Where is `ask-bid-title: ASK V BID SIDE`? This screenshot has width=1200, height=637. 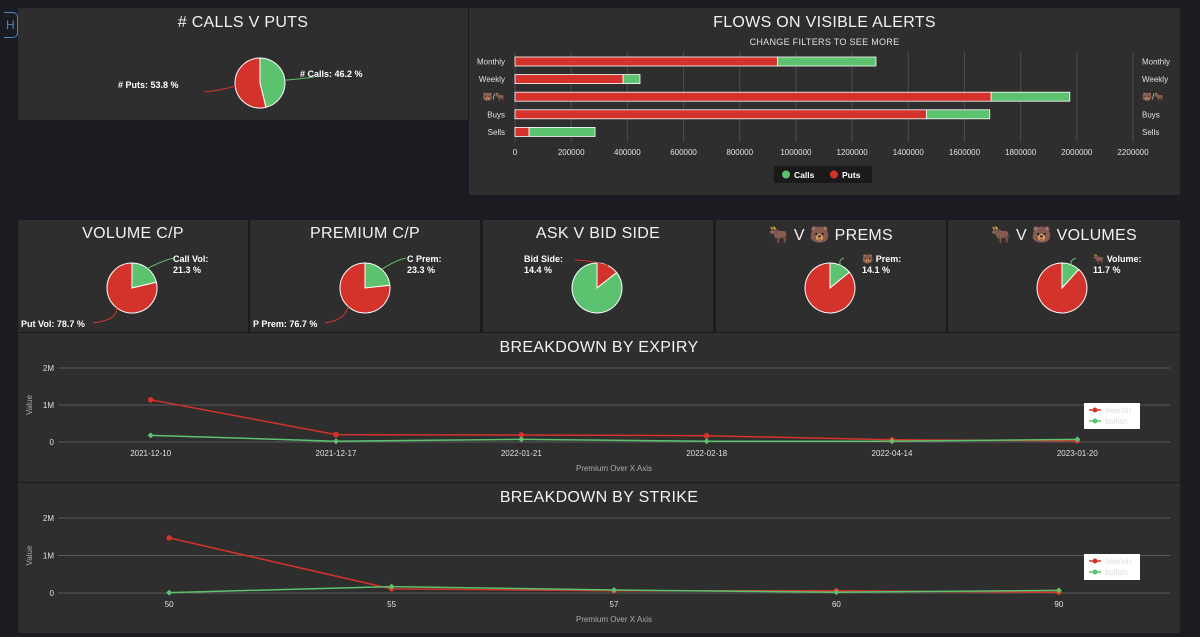 ask-bid-title: ASK V BID SIDE is located at coordinates (598, 233).